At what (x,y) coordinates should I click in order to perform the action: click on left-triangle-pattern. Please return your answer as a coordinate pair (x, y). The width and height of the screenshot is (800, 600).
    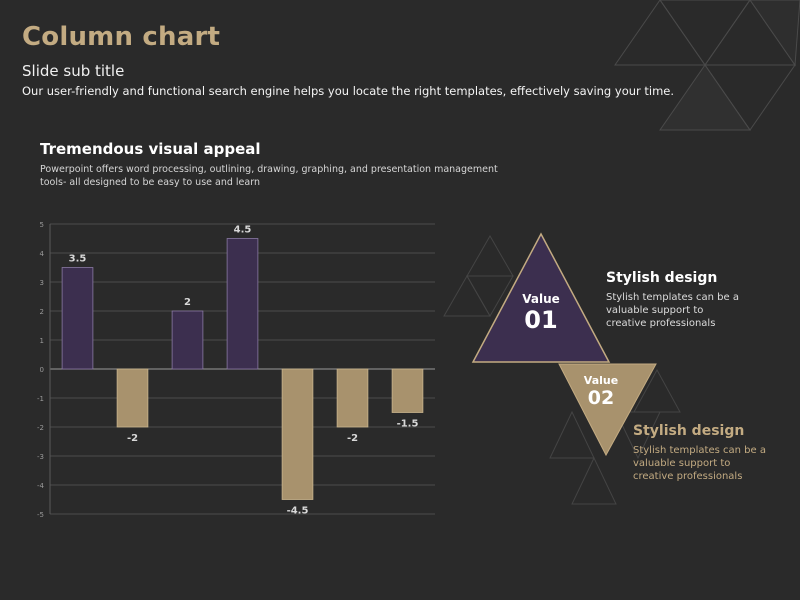
    Looking at the image, I should click on (478, 276).